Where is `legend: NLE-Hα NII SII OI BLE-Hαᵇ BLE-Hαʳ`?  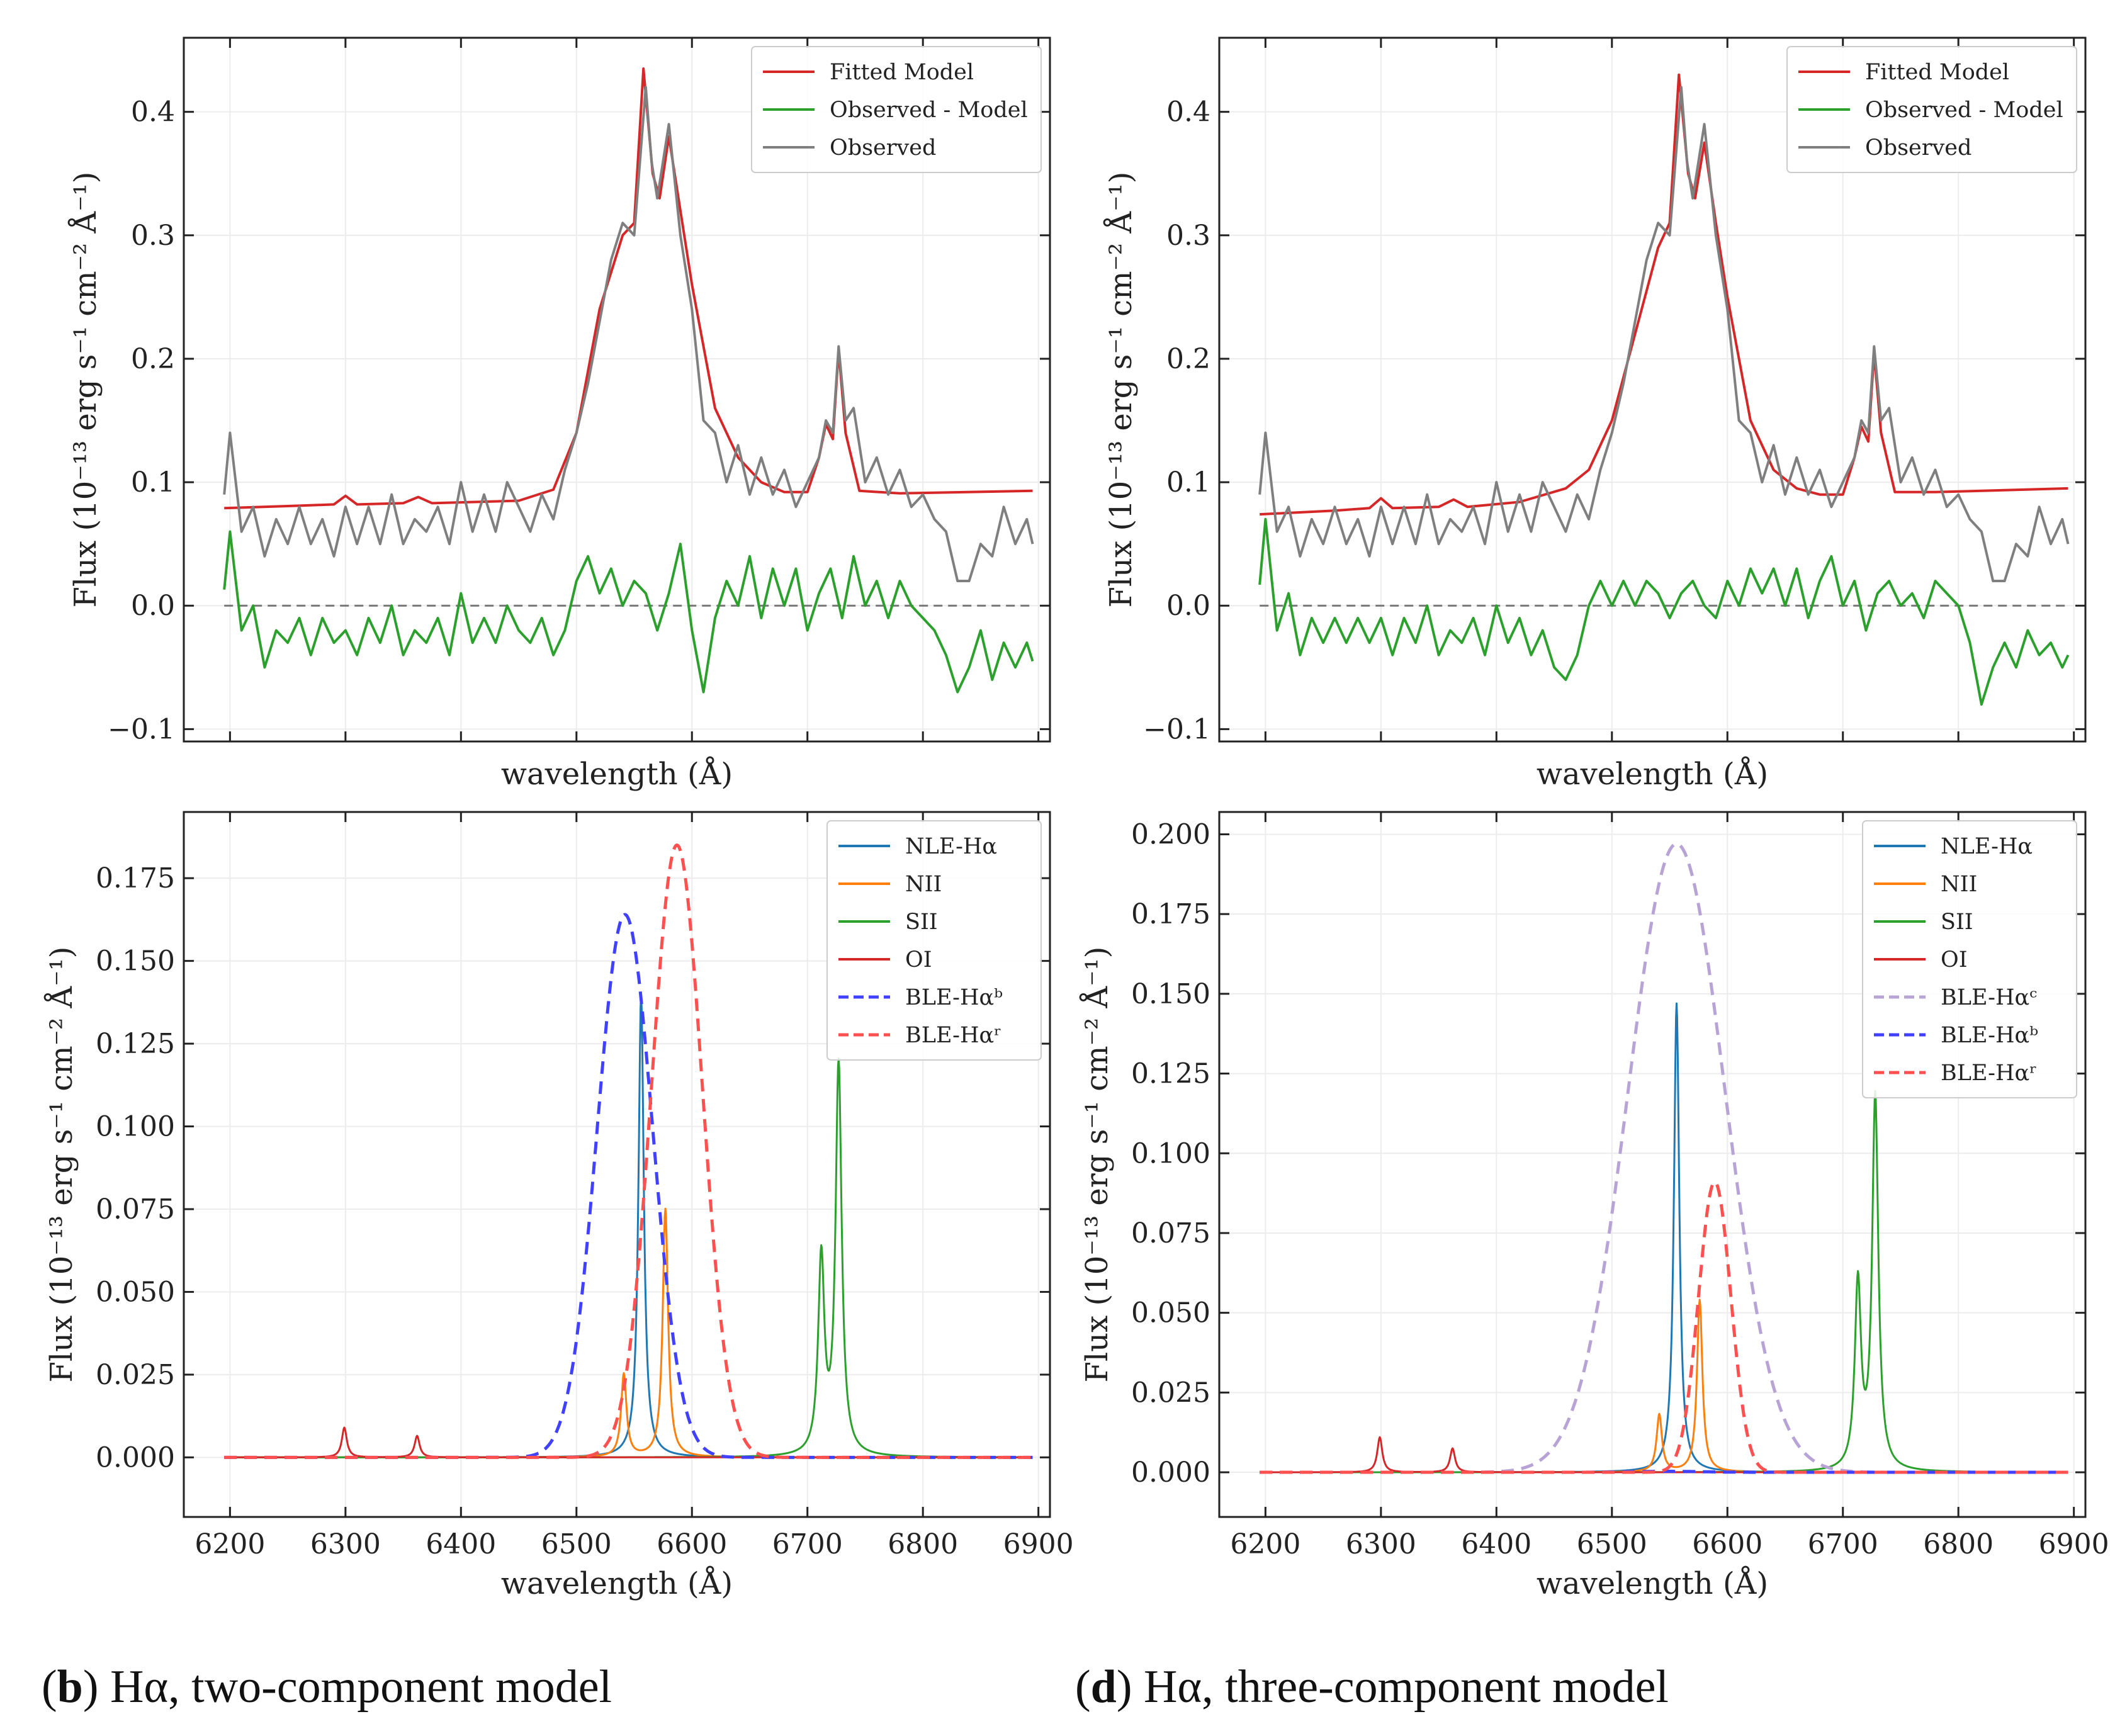 legend: NLE-Hα NII SII OI BLE-Hαᵇ BLE-Hαʳ is located at coordinates (934, 940).